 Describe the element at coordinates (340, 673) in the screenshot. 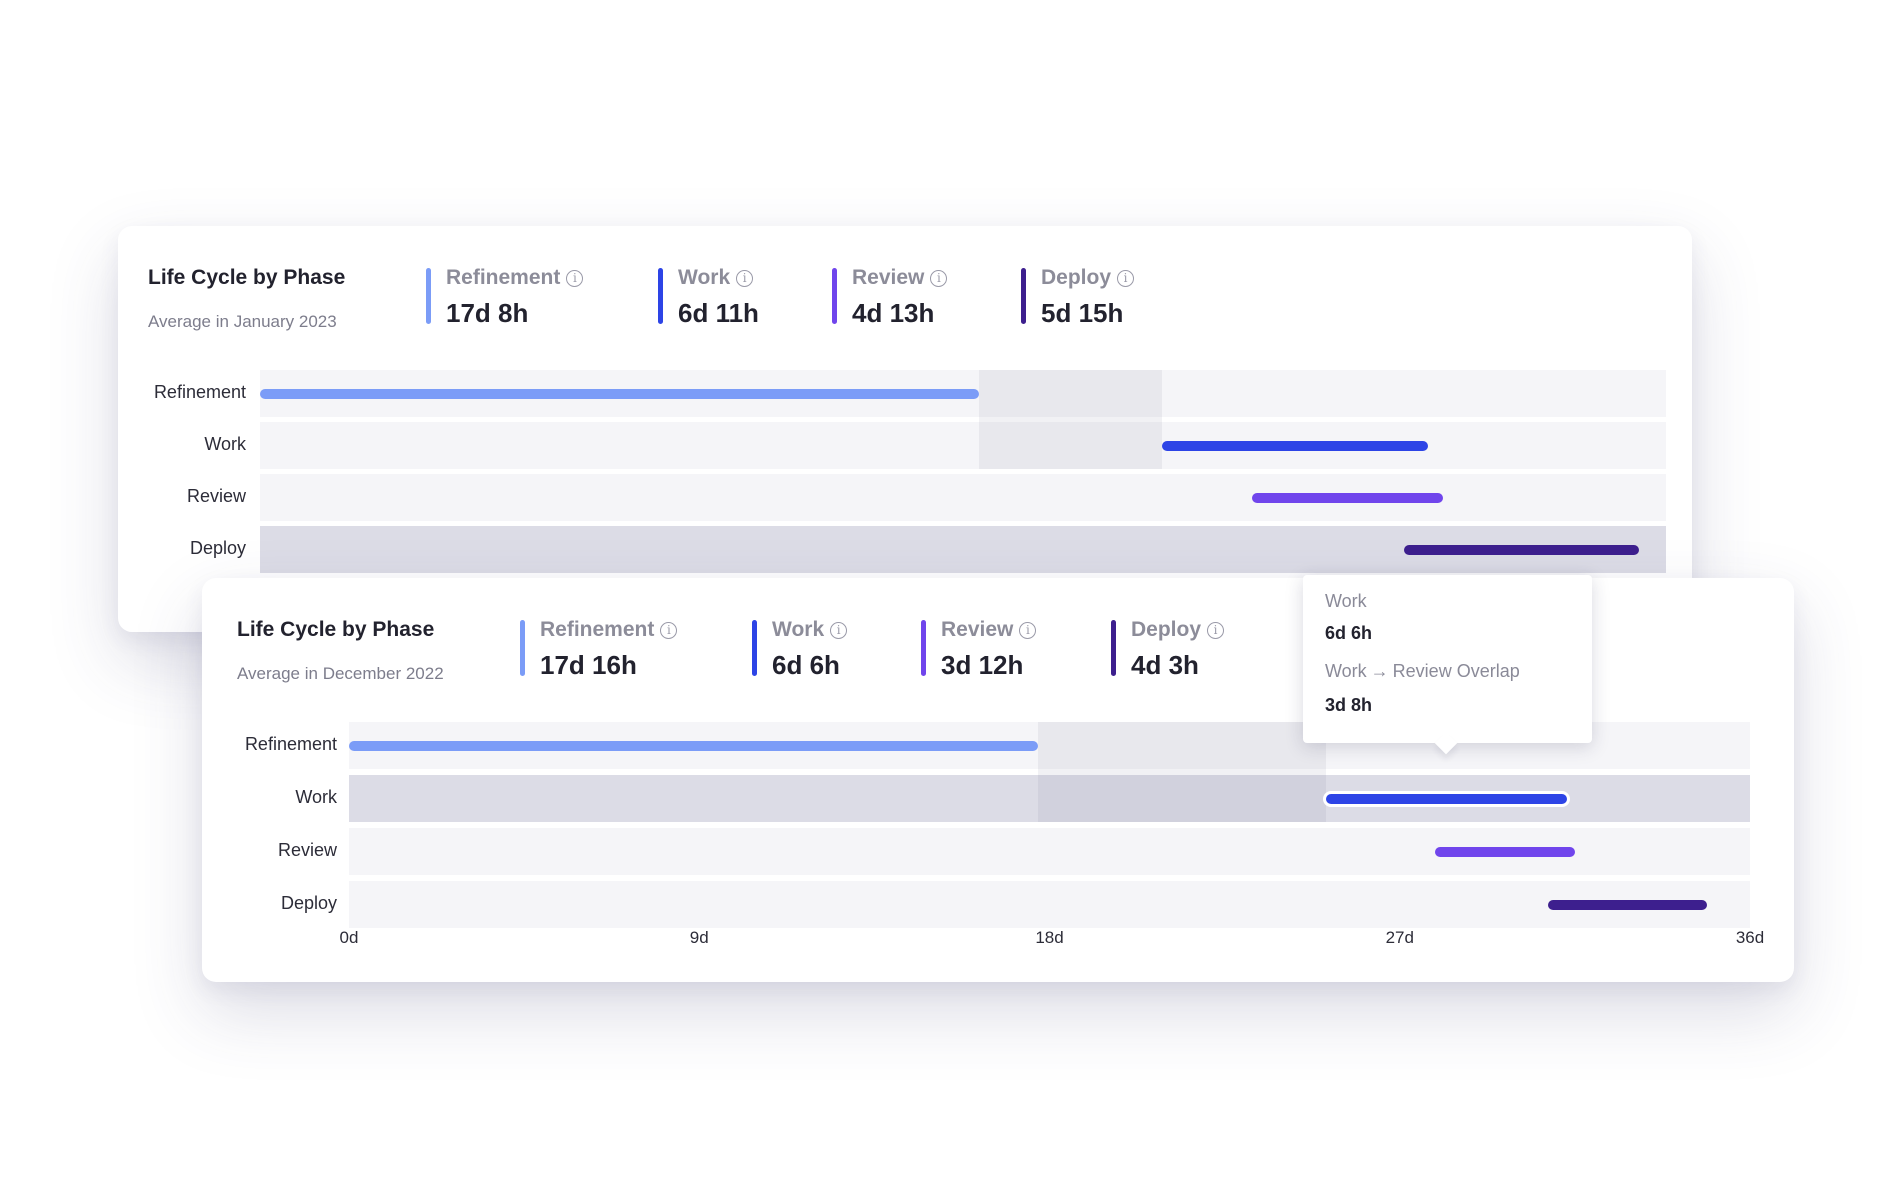

I see `card-subtitle: Average in December 2022` at that location.